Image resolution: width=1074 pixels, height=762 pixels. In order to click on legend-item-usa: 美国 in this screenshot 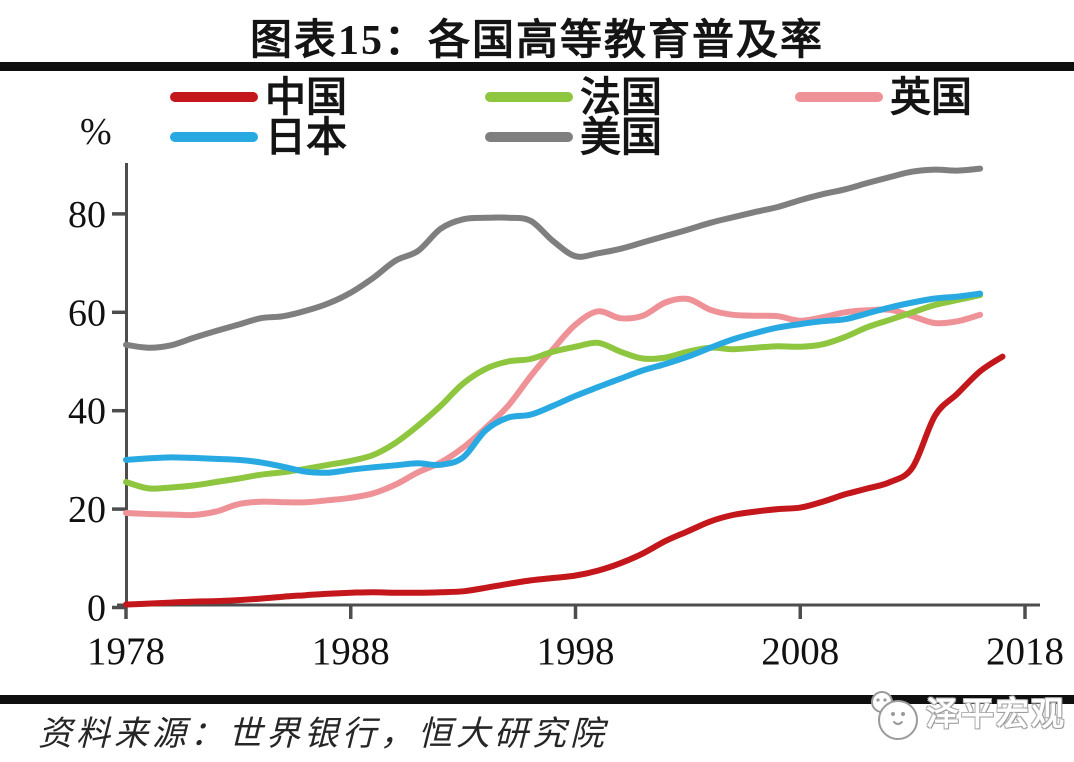, I will do `click(573, 137)`.